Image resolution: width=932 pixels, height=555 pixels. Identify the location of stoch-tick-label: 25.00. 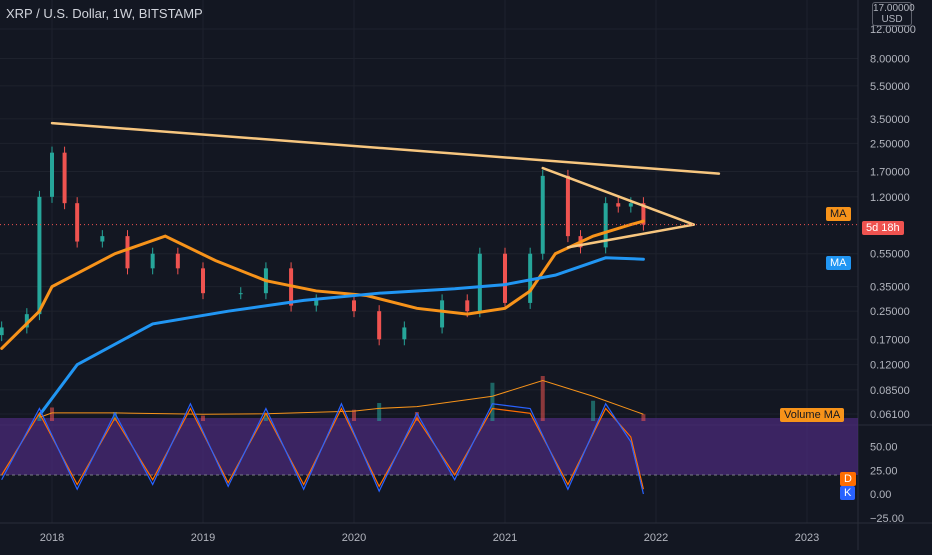
(884, 471).